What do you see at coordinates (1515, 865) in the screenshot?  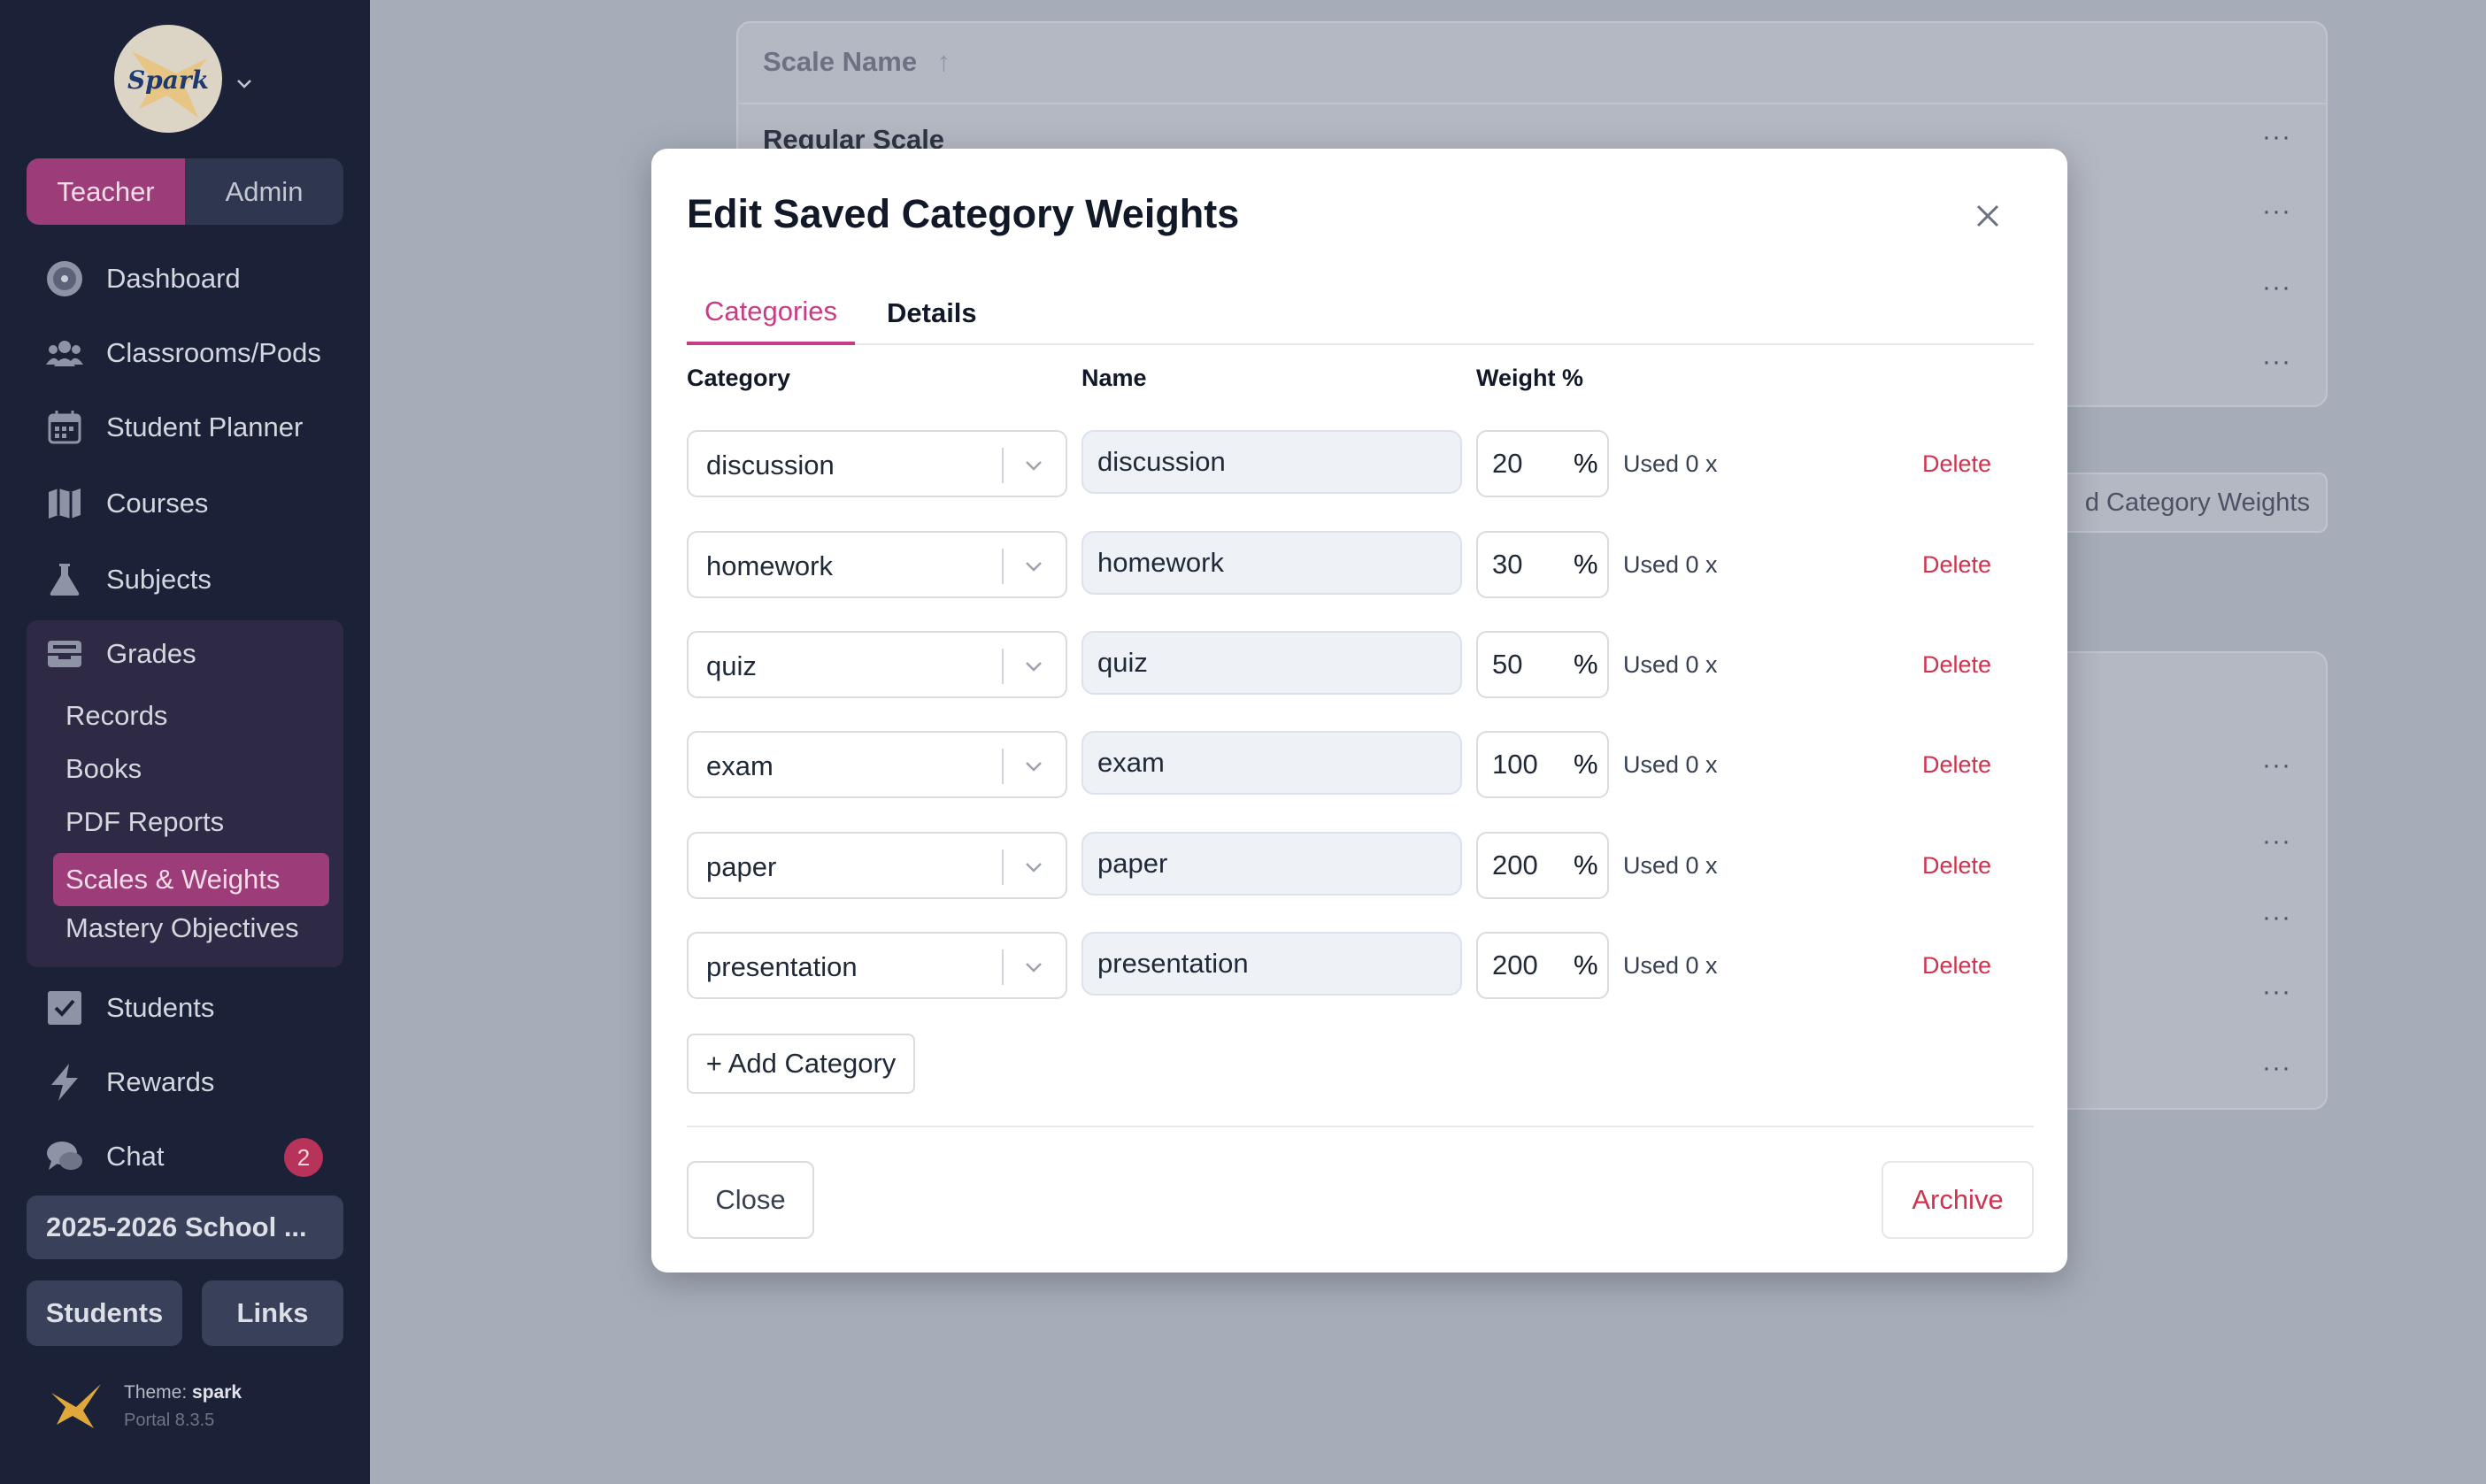 I see `weight-value: 200` at bounding box center [1515, 865].